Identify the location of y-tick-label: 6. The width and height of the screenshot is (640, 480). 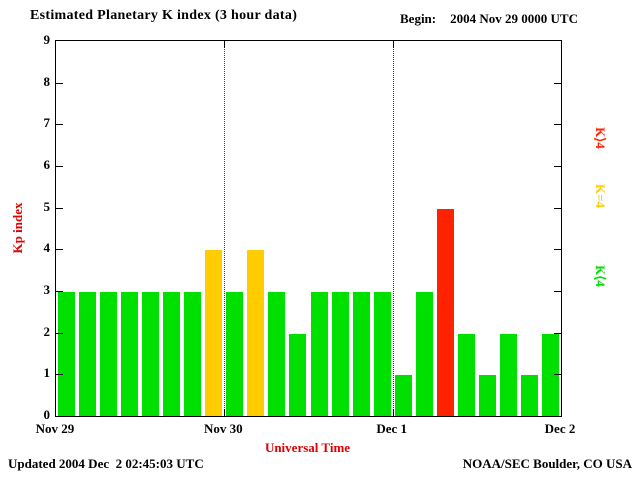
(47, 164).